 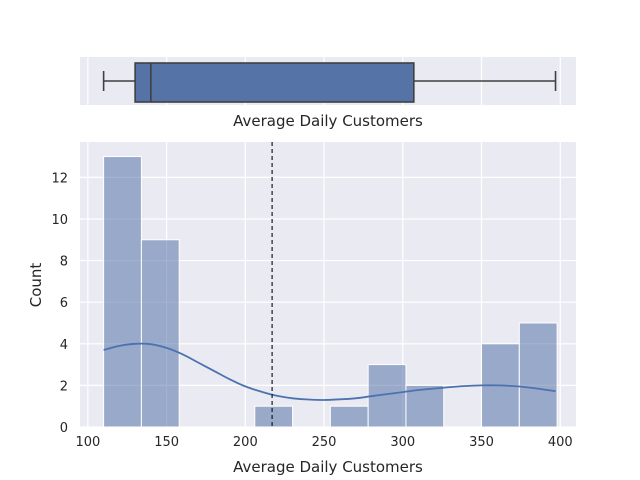 I want to click on y-tick-label: 8, so click(x=64, y=262).